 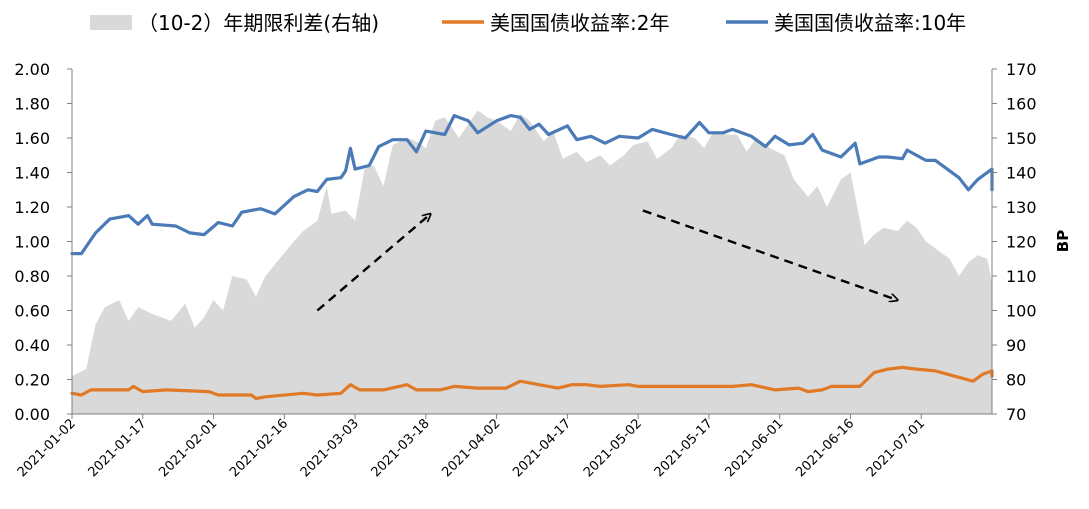 I want to click on y-left-tick-label: 1.00, so click(x=32, y=242).